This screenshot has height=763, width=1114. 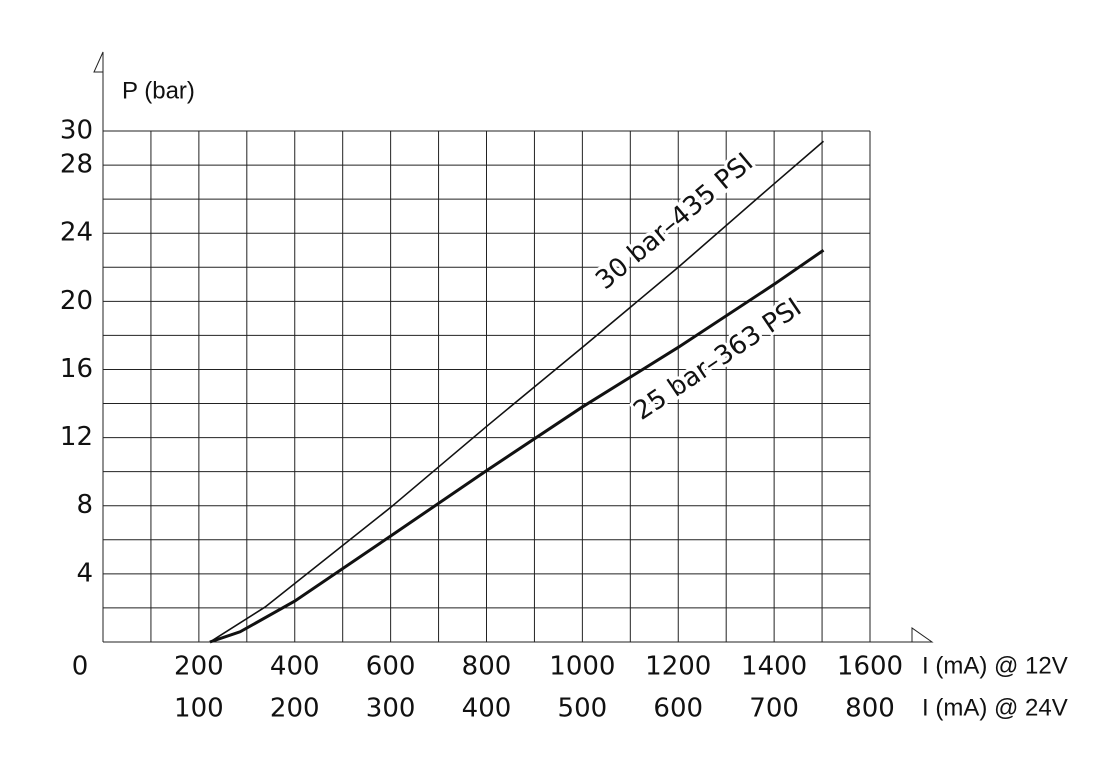 What do you see at coordinates (583, 709) in the screenshot?
I see `x2-tick-label: 500` at bounding box center [583, 709].